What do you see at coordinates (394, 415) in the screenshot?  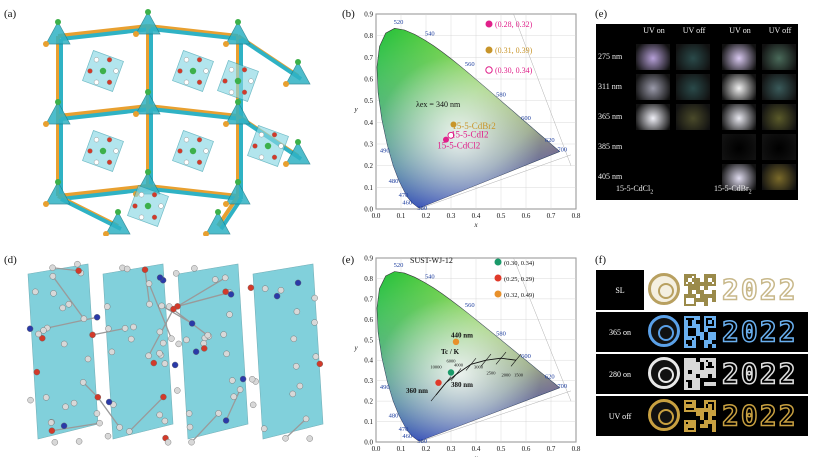 I see `wavelength-label: 480` at bounding box center [394, 415].